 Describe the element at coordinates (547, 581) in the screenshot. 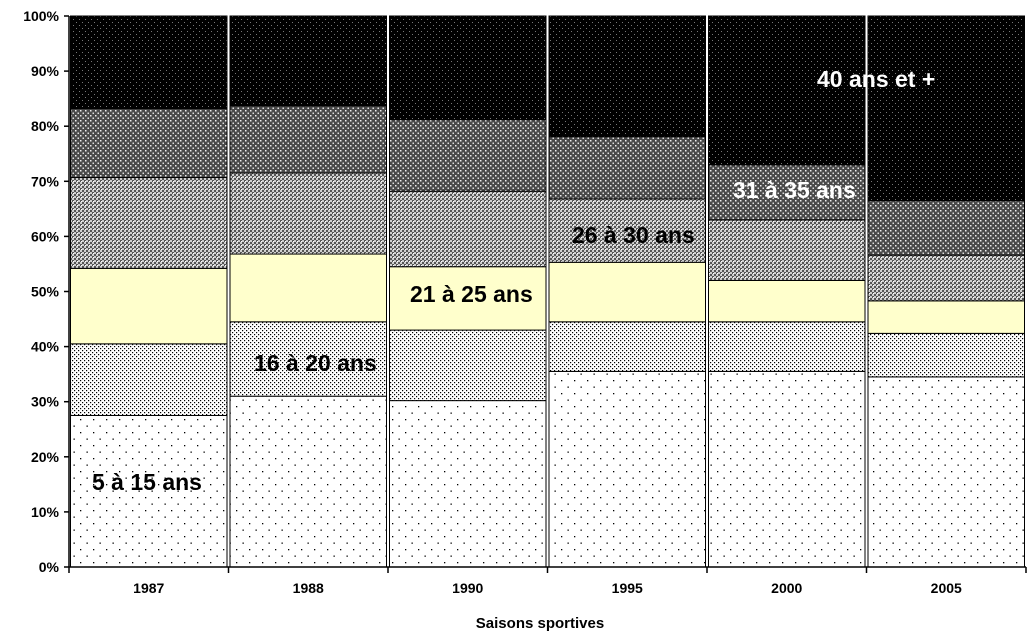

I see `x-axis: 1987 1988 1990 1995 2000 2005` at that location.